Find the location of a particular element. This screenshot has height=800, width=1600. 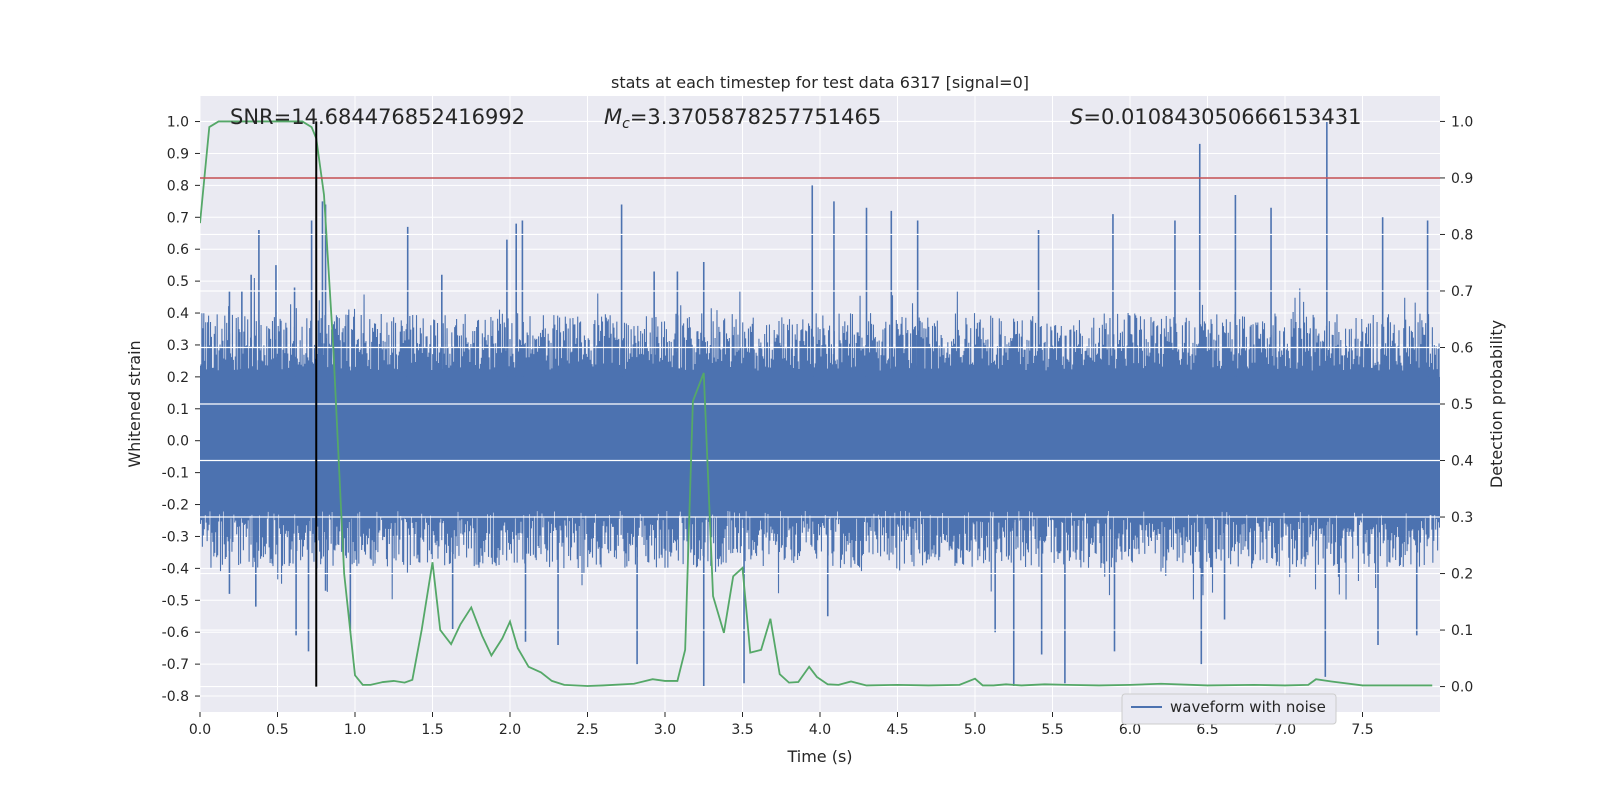

y-right-tick-label: 0.5 is located at coordinates (1462, 405).